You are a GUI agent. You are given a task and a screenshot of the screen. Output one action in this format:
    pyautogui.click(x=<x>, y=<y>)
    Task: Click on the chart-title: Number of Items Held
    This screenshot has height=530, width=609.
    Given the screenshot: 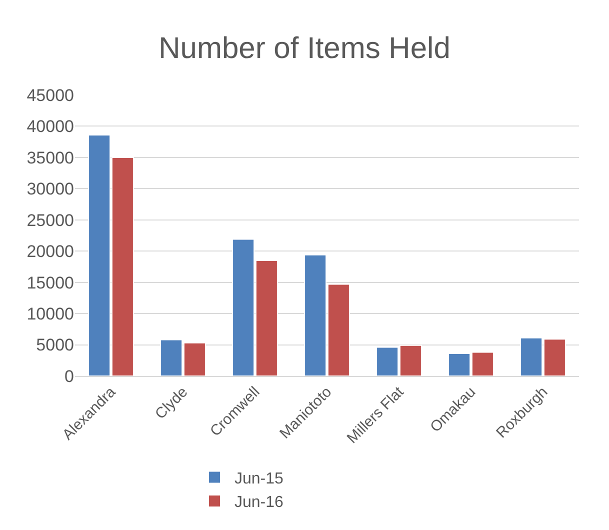 What is the action you would take?
    pyautogui.click(x=304, y=49)
    